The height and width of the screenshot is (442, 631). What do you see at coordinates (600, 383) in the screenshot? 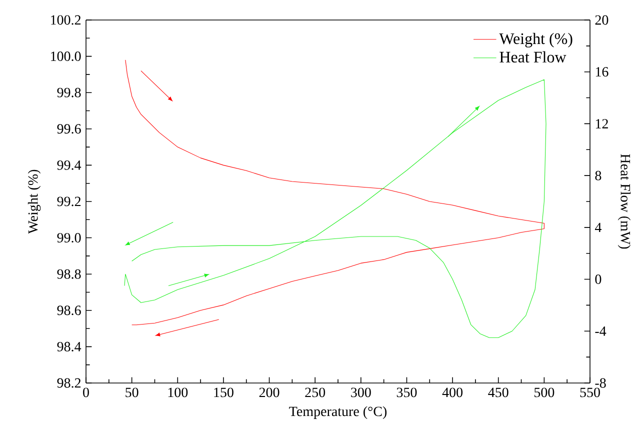
I see `y2-tick-label: -8` at bounding box center [600, 383].